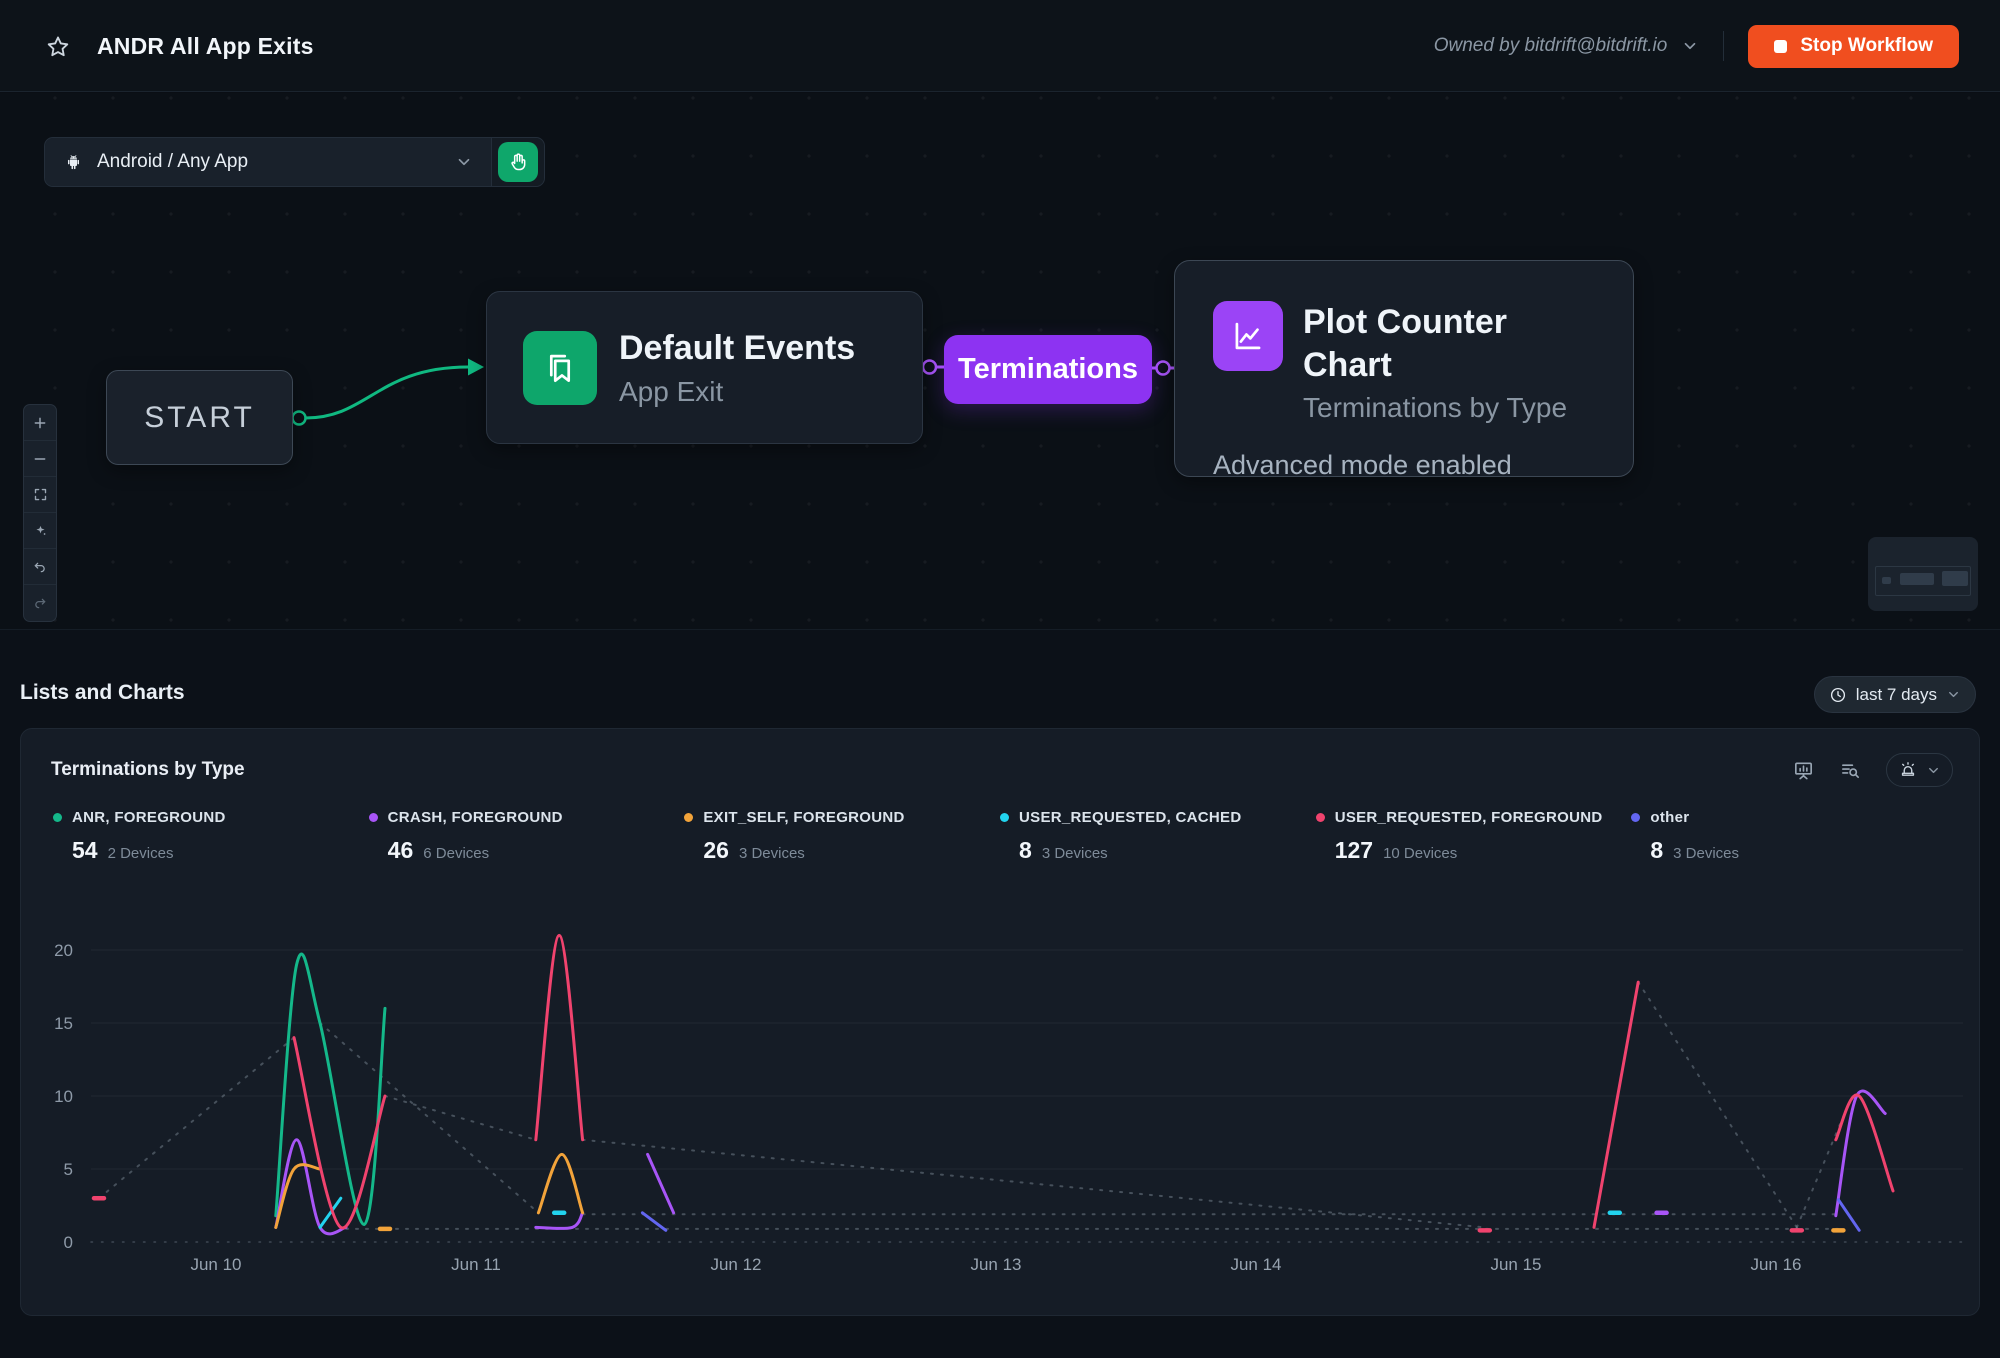  I want to click on svg-text: Jun 15, so click(1515, 1264).